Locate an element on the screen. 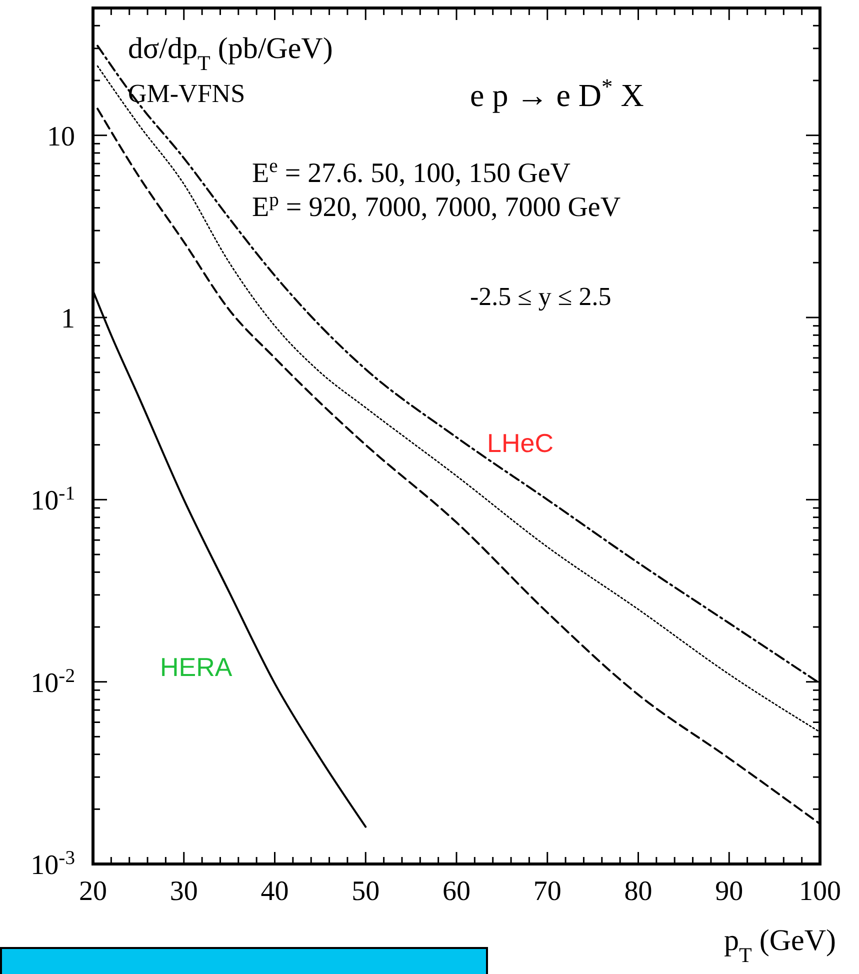 Image resolution: width=859 pixels, height=974 pixels. x-axis-title: p$_{T}$ (GeV) is located at coordinates (780, 945).